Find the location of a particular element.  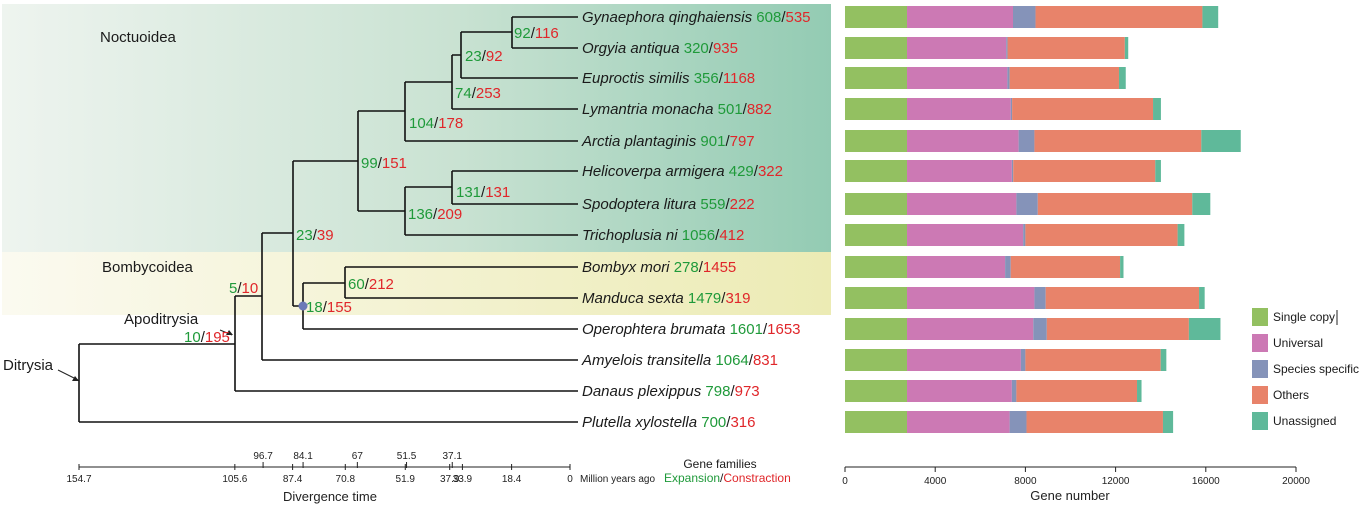

node-count-gyn-eup: 23/92 is located at coordinates (484, 56).